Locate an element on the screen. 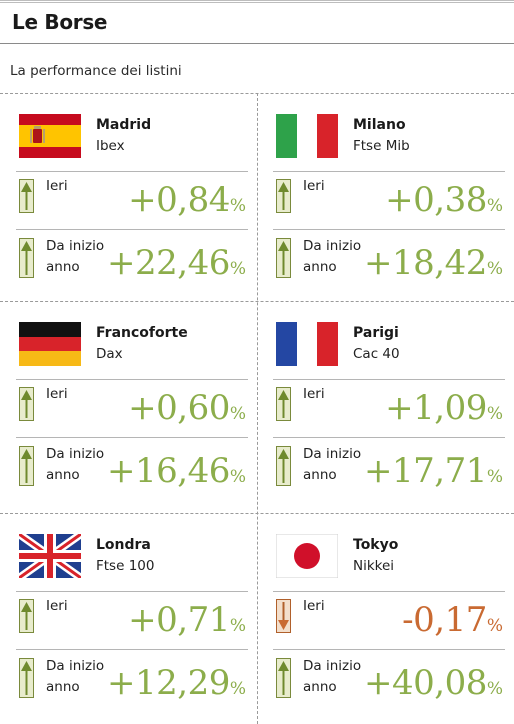  market-city: Francoforte is located at coordinates (142, 333).